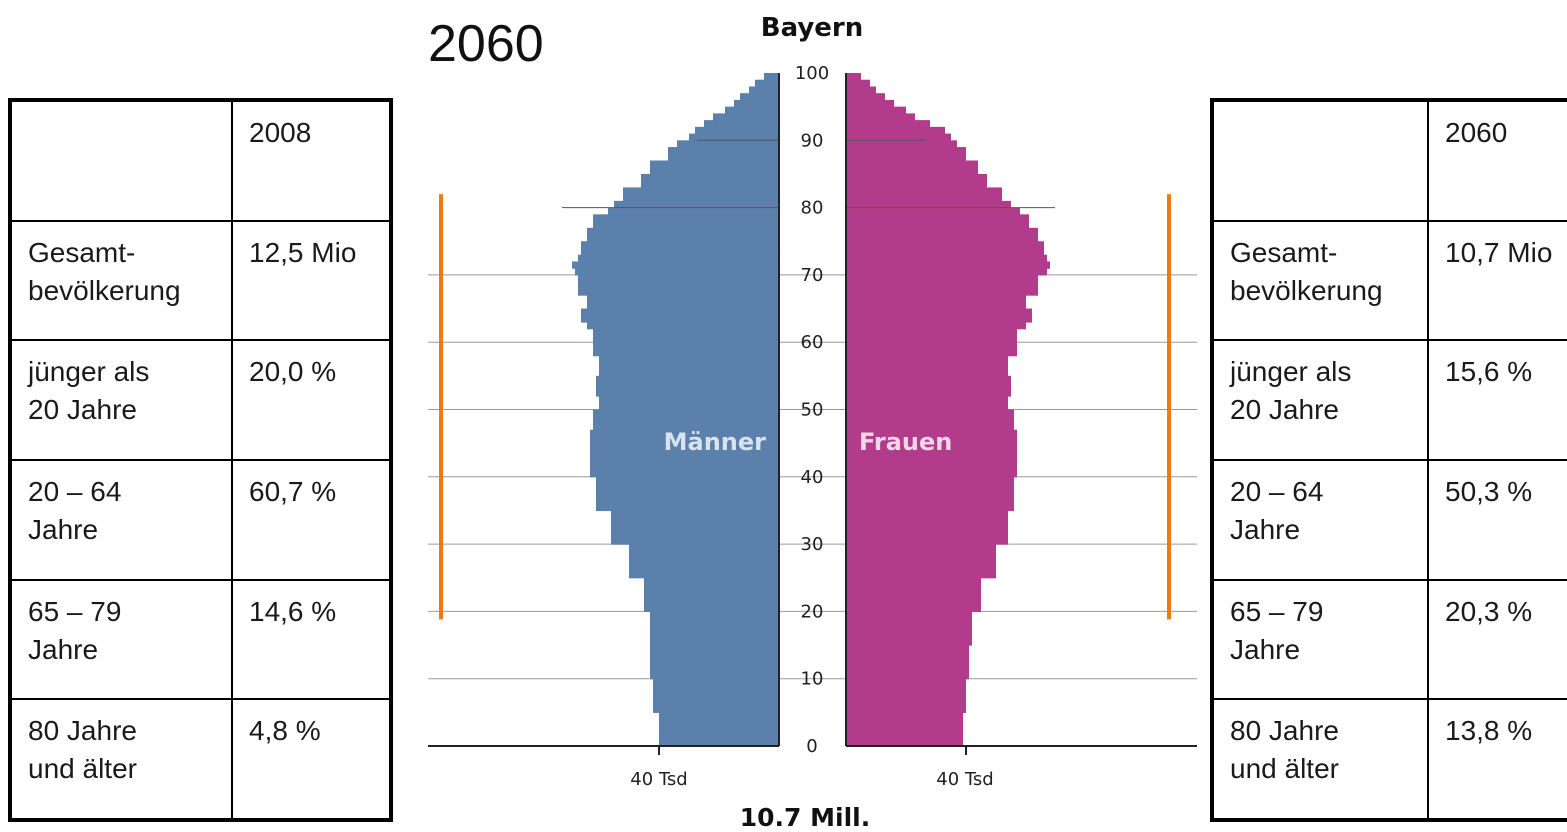 This screenshot has height=832, width=1567. Describe the element at coordinates (311, 280) in the screenshot. I see `row-value: 12,5 Mio` at that location.